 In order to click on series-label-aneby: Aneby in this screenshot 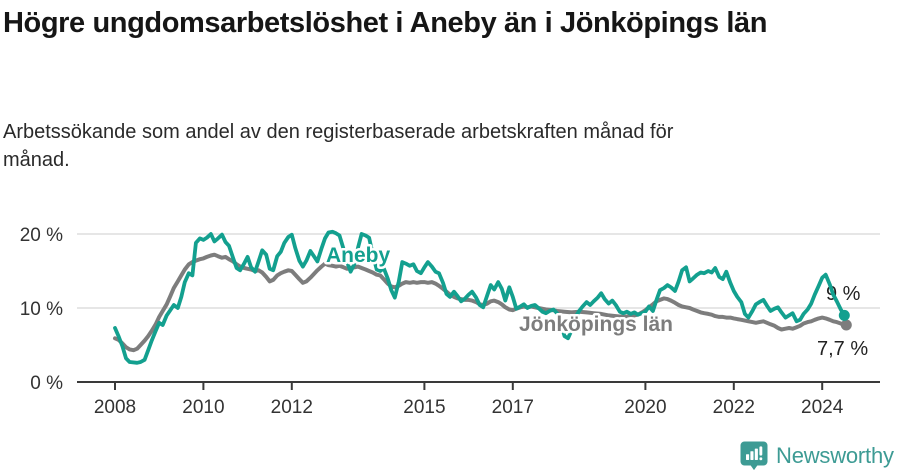, I will do `click(358, 255)`.